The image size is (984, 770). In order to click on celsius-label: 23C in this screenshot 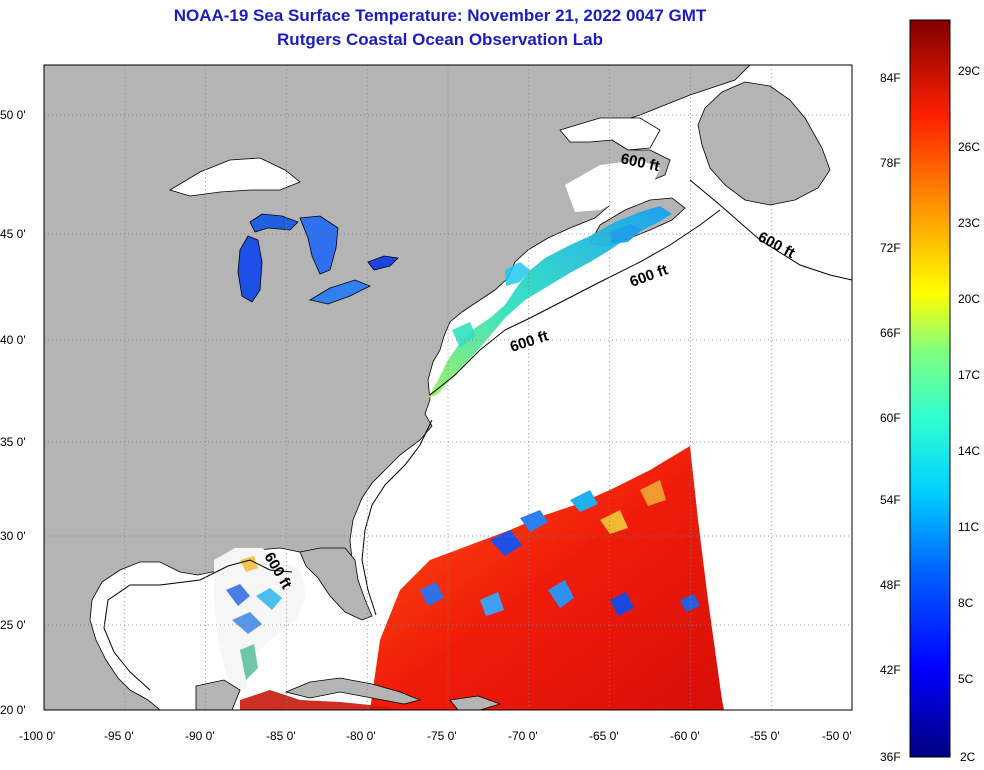, I will do `click(969, 223)`.